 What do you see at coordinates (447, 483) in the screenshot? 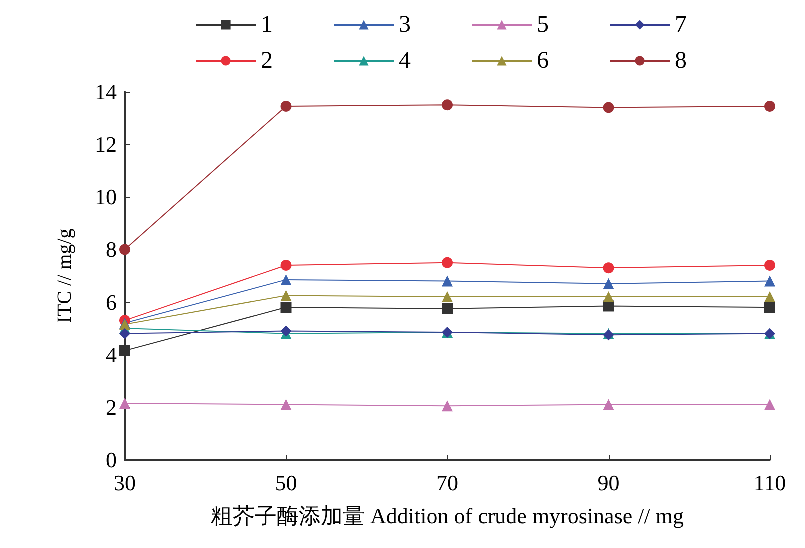
I see `x-tick-label: 70` at bounding box center [447, 483].